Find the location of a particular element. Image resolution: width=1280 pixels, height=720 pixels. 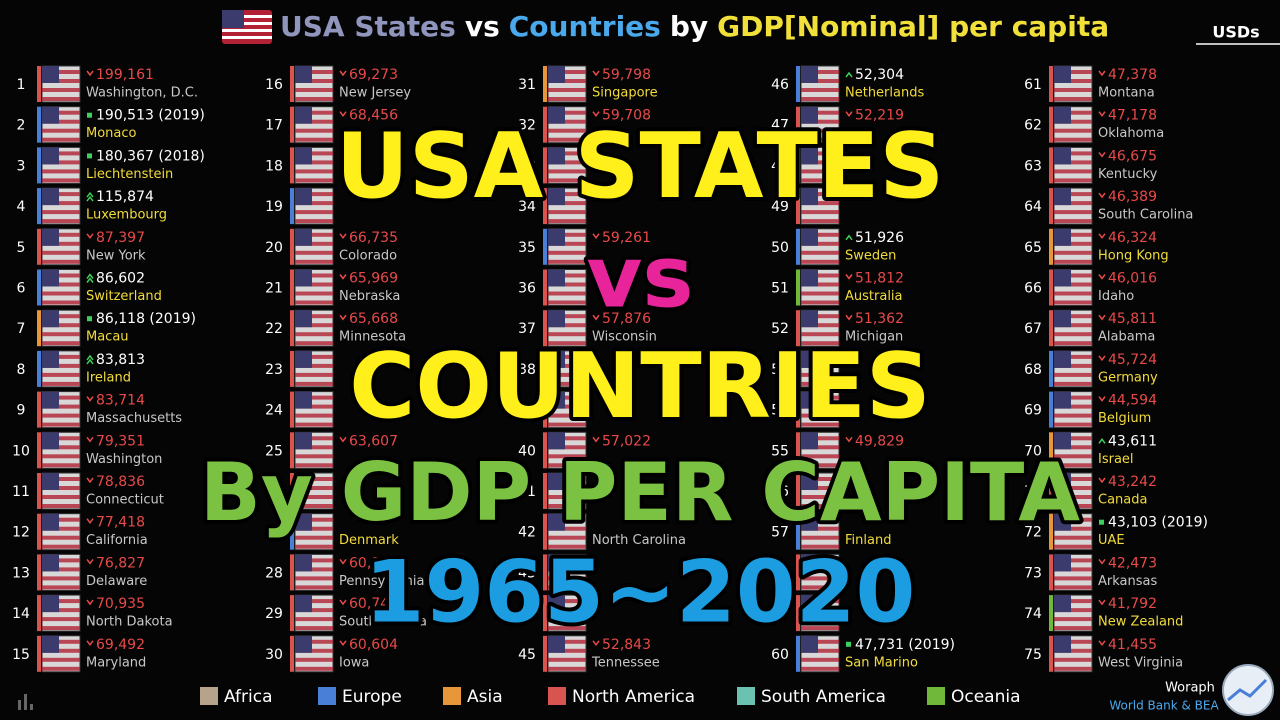

rank-row: 51 51,812 Australia is located at coordinates (837, 287).